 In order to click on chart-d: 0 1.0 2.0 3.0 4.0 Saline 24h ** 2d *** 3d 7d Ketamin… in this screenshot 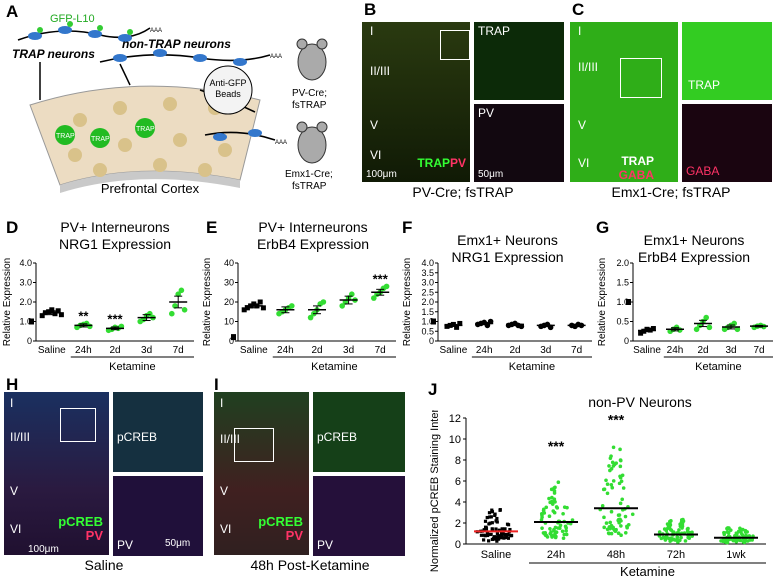, I will do `click(98, 315)`.